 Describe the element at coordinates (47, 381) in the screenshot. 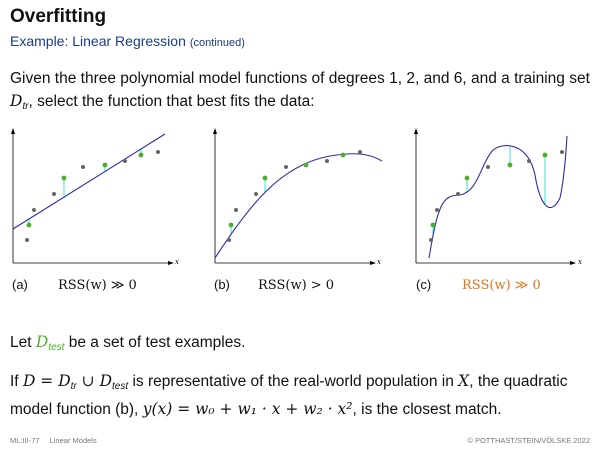

I see `p2-eq: D = D` at that location.